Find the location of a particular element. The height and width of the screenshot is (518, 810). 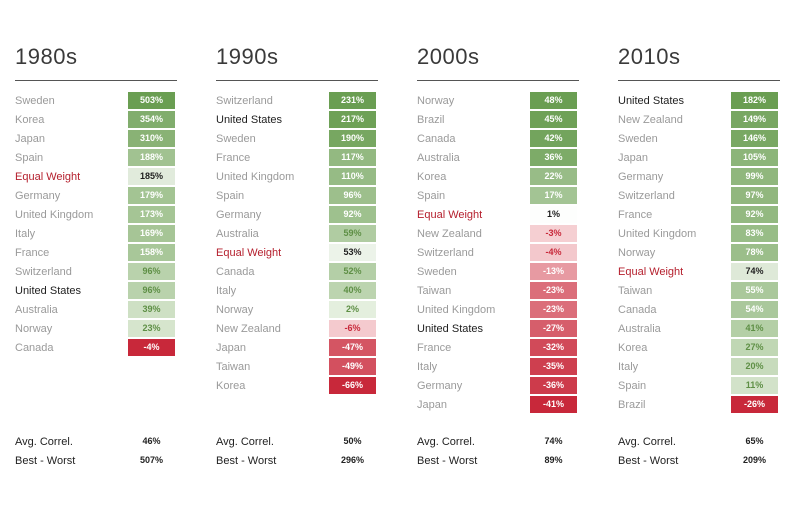

country-label: Equal Weight is located at coordinates (651, 272).